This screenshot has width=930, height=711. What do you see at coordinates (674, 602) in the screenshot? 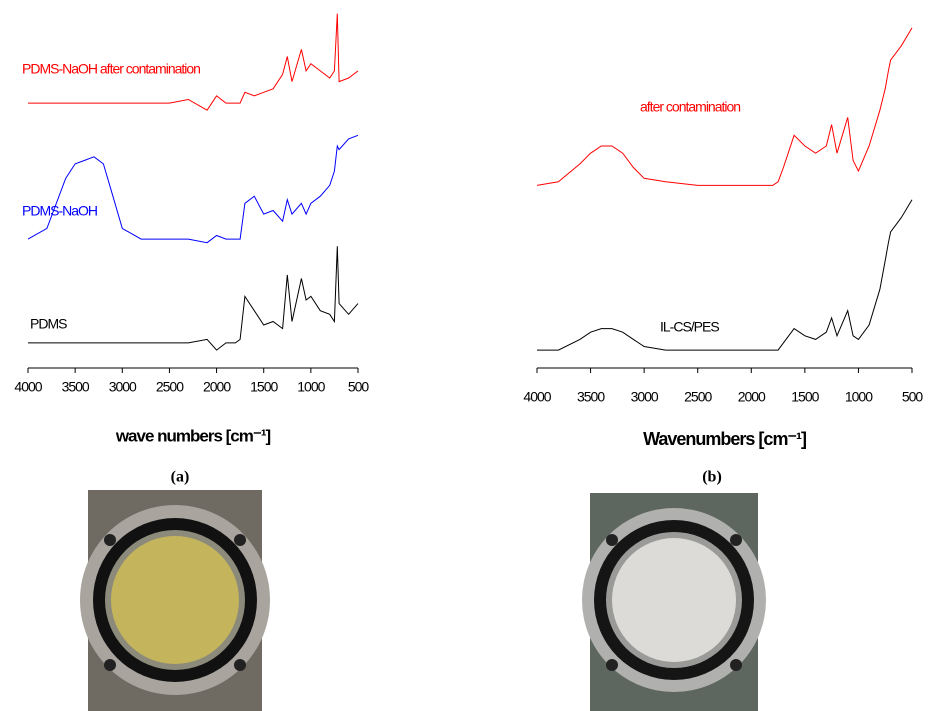
I see `photo-b` at bounding box center [674, 602].